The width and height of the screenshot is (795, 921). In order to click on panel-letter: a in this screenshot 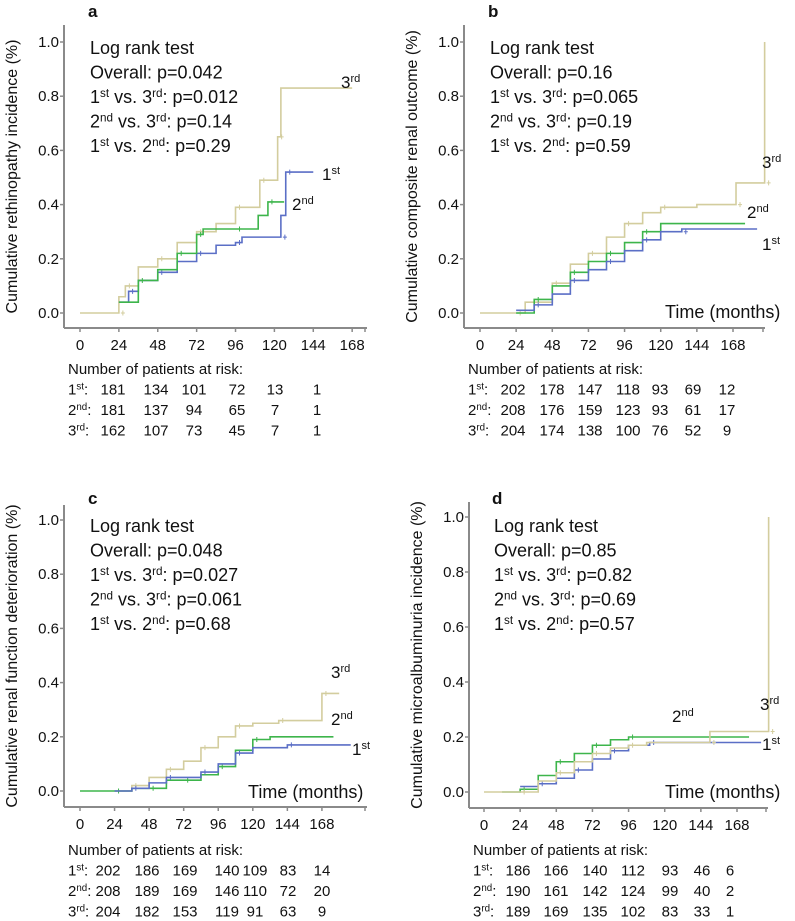, I will do `click(93, 11)`.